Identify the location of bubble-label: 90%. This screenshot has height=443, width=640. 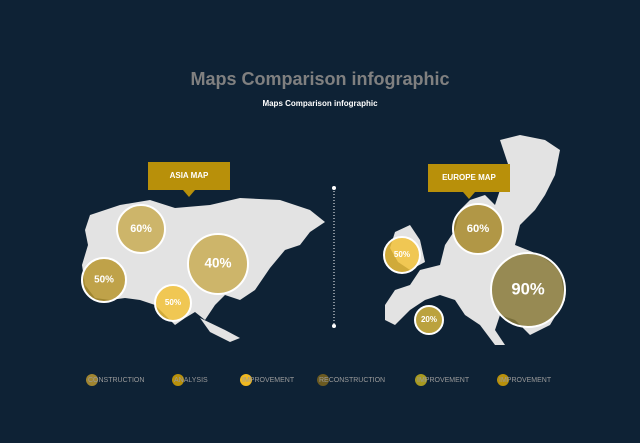
(528, 288).